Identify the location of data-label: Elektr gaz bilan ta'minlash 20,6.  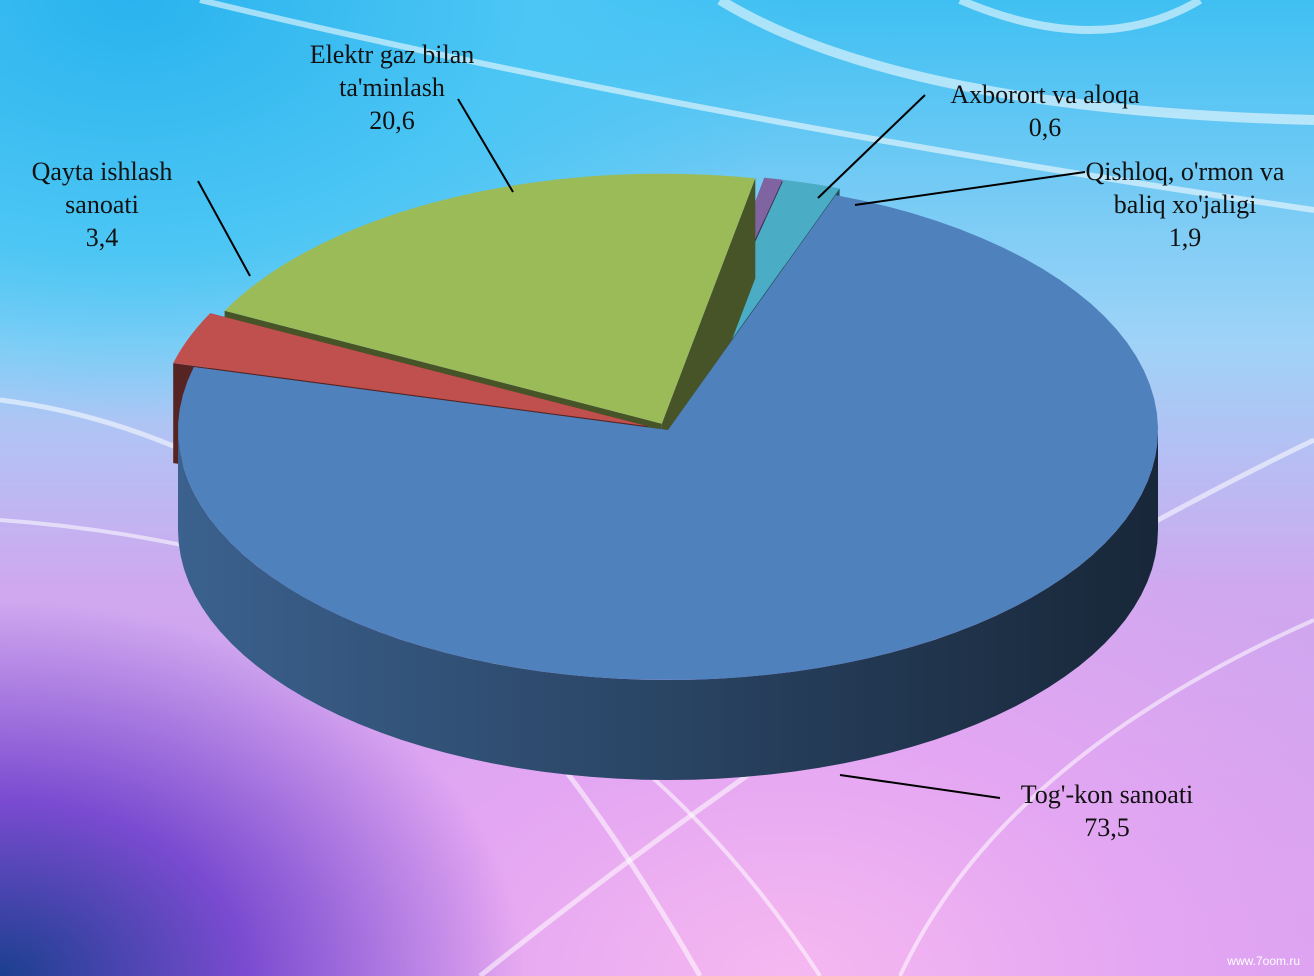
(392, 87).